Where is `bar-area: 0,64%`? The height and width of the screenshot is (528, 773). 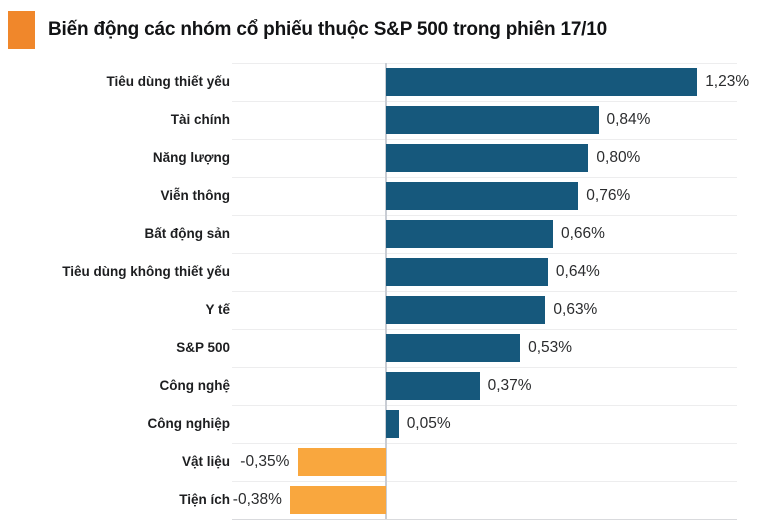
bar-area: 0,64% is located at coordinates (501, 272).